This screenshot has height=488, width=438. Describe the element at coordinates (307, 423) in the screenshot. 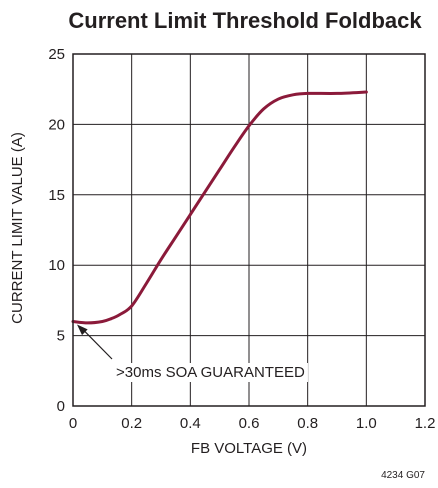

I see `x-tick-label: 0.8` at that location.